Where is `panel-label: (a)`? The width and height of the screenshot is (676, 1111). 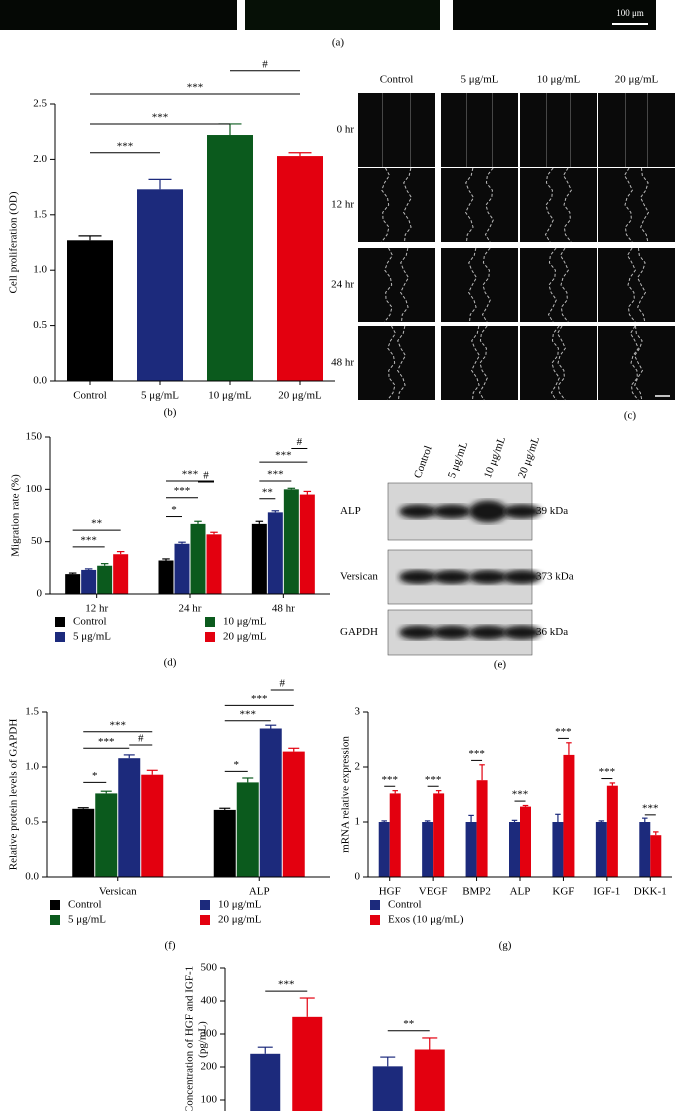
panel-label: (a) is located at coordinates (338, 43).